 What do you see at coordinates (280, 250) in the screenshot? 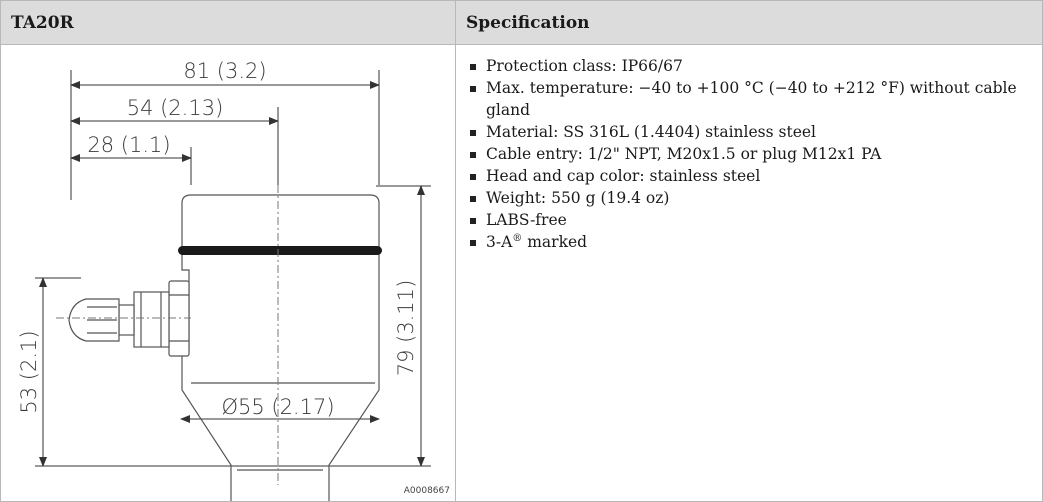
I see `seal-ring` at bounding box center [280, 250].